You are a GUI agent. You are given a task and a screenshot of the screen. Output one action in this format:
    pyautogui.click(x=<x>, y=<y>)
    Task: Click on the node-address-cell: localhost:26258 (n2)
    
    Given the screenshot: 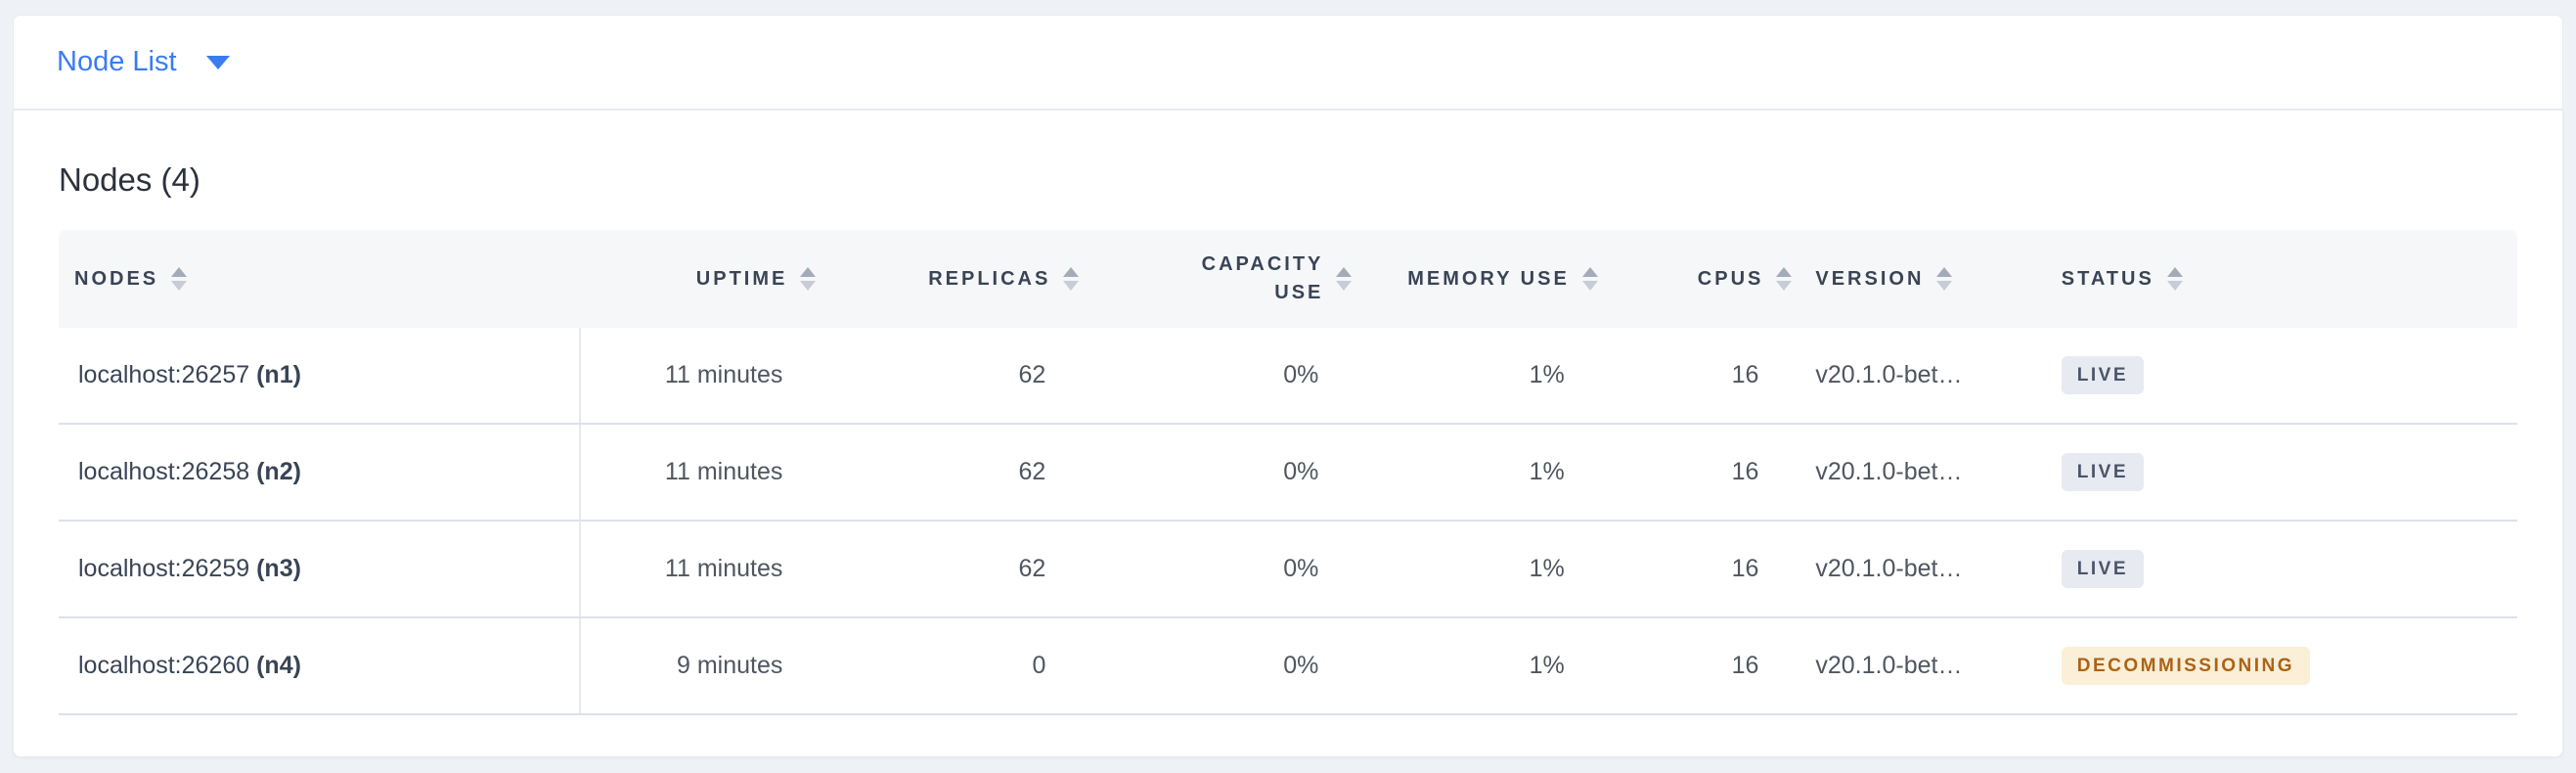 What is the action you would take?
    pyautogui.click(x=320, y=473)
    